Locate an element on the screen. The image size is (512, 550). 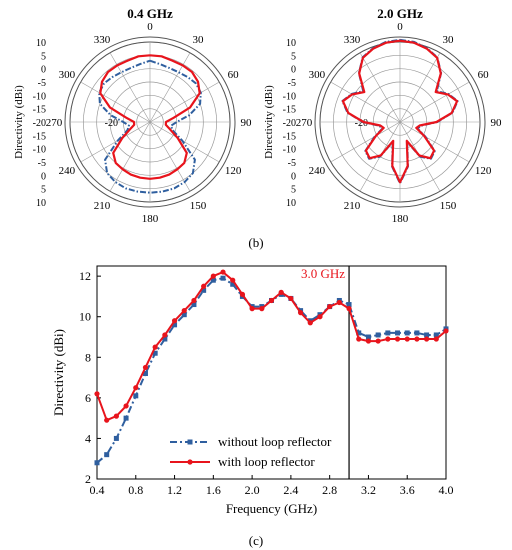
legend-entry: with loop reflector is located at coordinates (242, 461).